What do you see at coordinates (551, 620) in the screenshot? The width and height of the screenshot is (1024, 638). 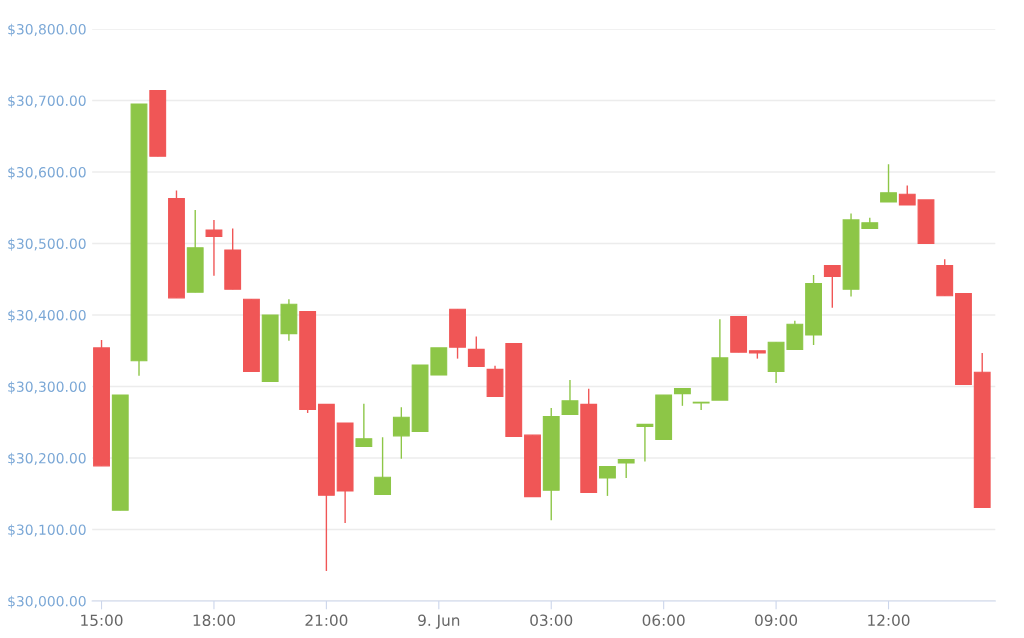 I see `x-tick-label: 03:00` at bounding box center [551, 620].